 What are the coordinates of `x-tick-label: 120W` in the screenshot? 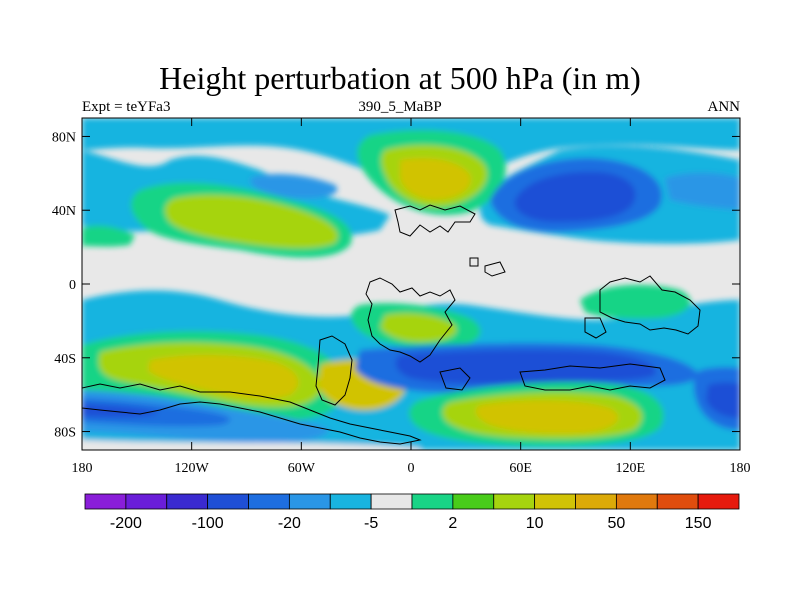 It's located at (192, 468).